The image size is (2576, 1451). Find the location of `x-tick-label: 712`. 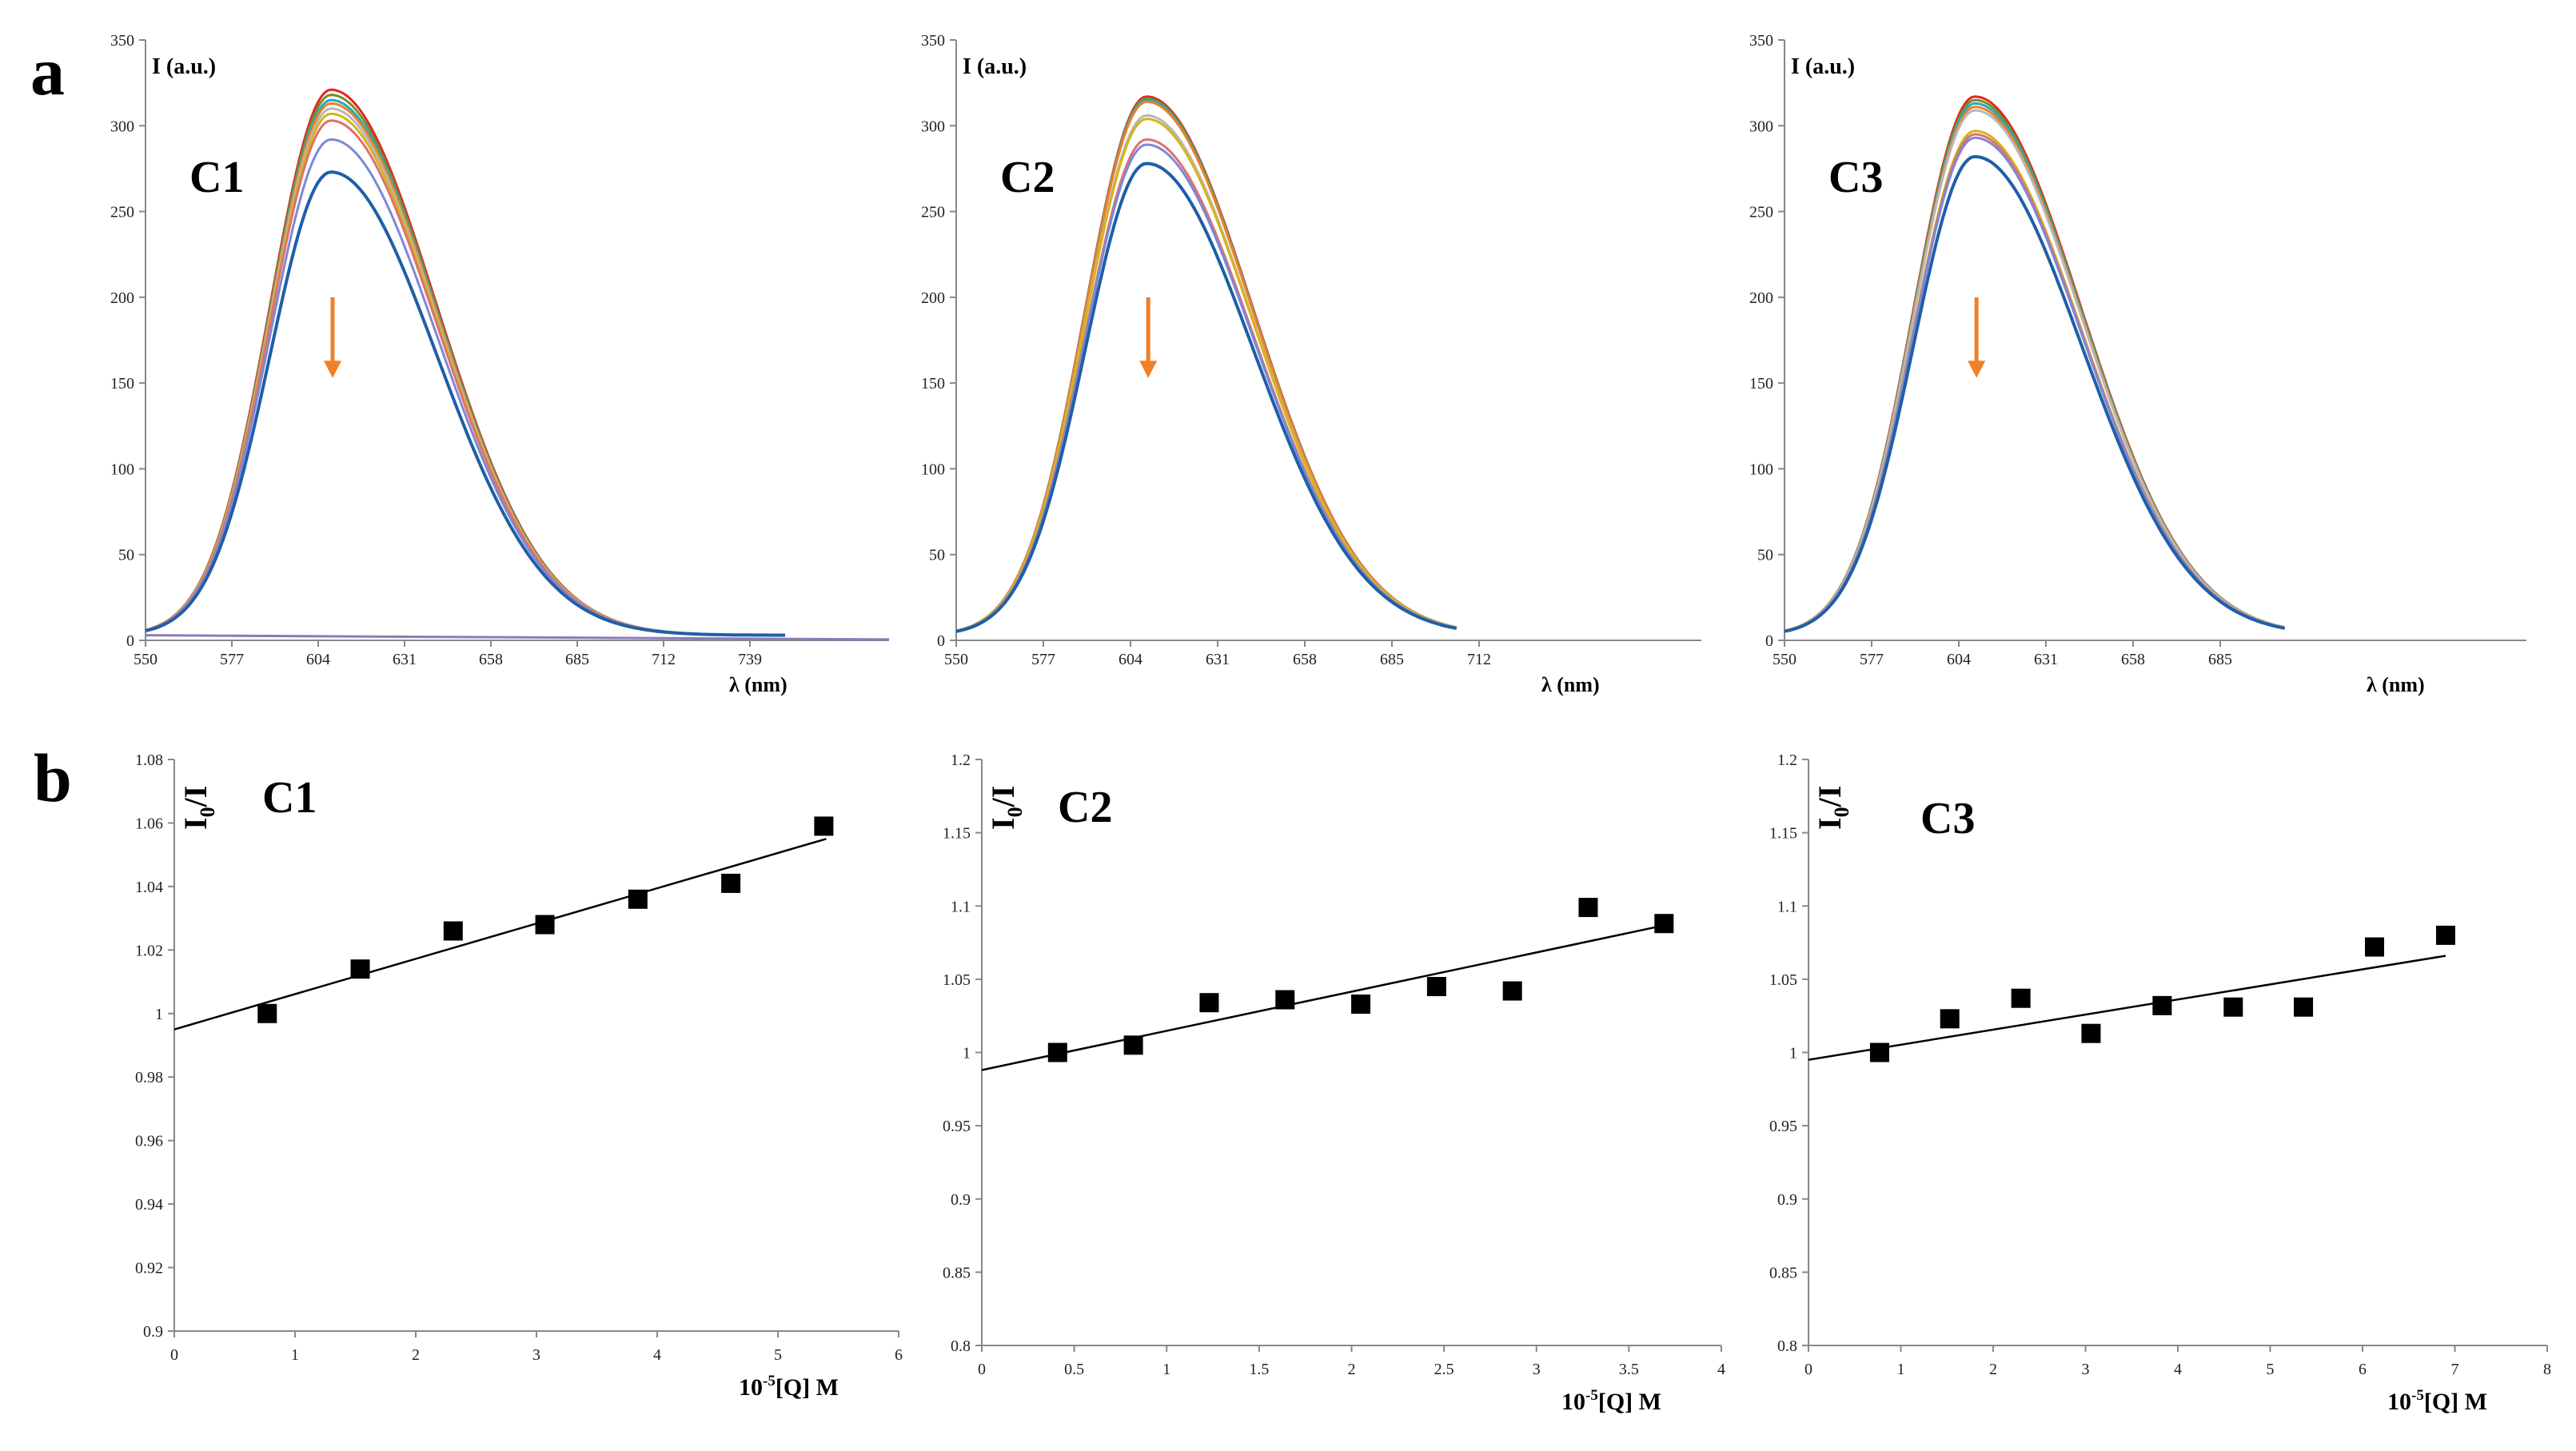

x-tick-label: 712 is located at coordinates (1479, 659).